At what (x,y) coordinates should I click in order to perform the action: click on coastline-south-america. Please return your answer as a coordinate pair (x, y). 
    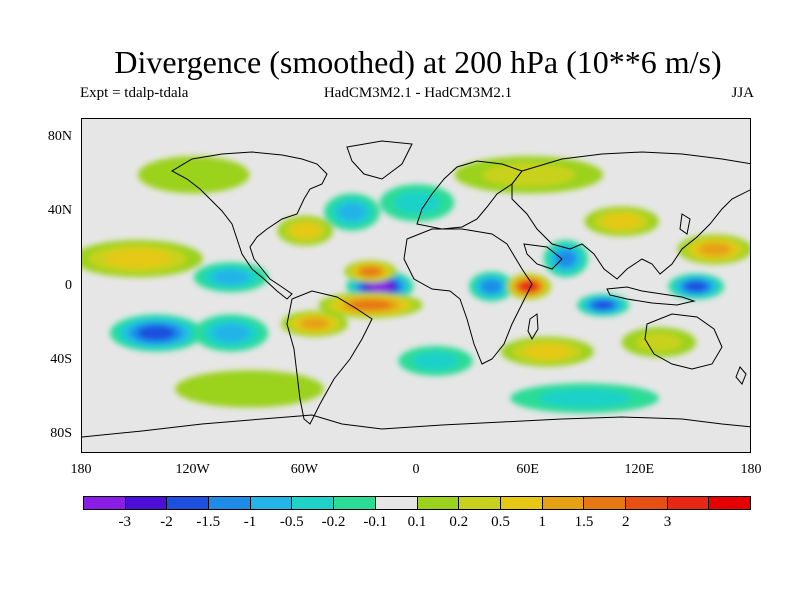
    Looking at the image, I should click on (329, 357).